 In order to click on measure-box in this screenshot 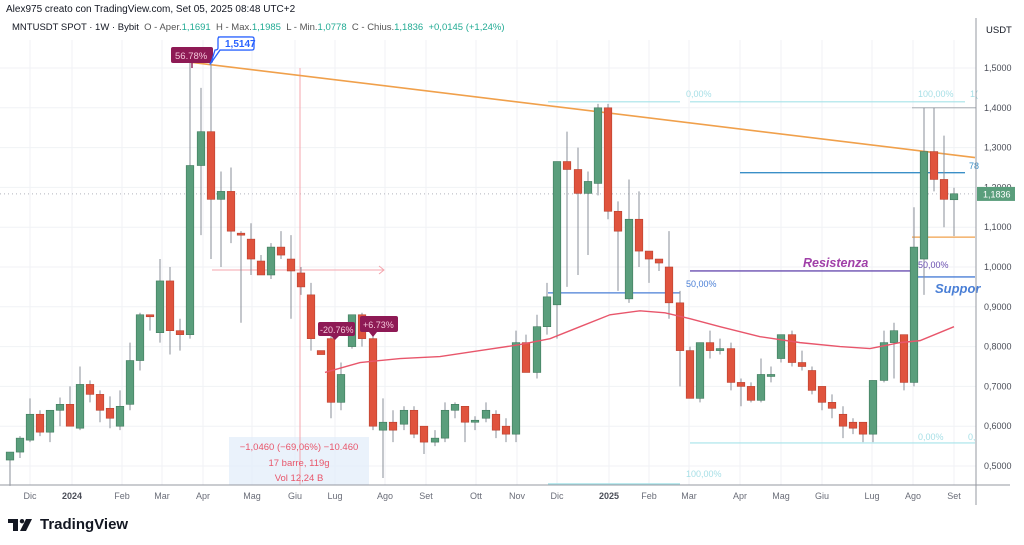, I will do `click(299, 461)`.